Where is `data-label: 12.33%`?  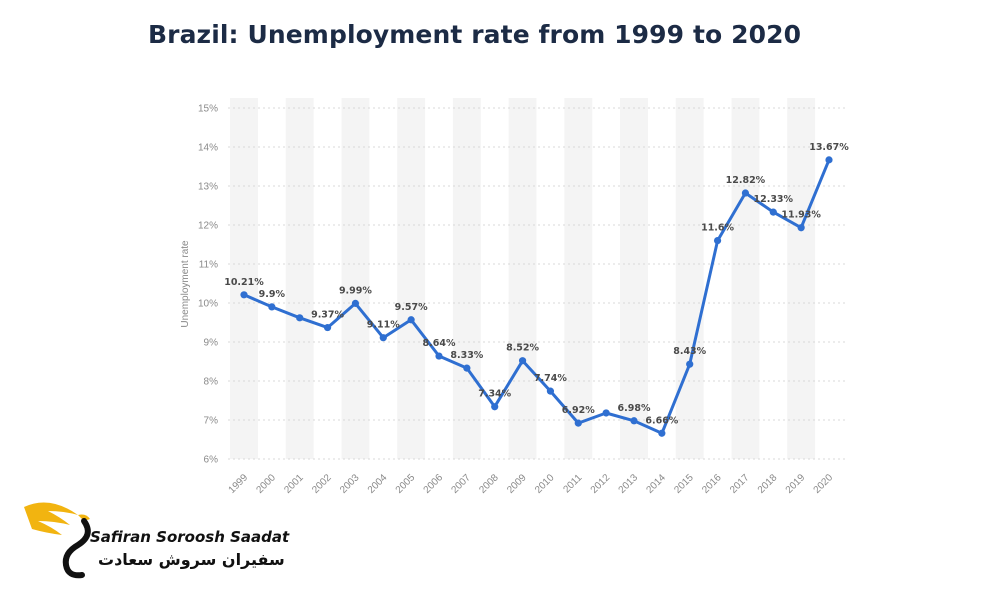
data-label: 12.33% is located at coordinates (773, 199).